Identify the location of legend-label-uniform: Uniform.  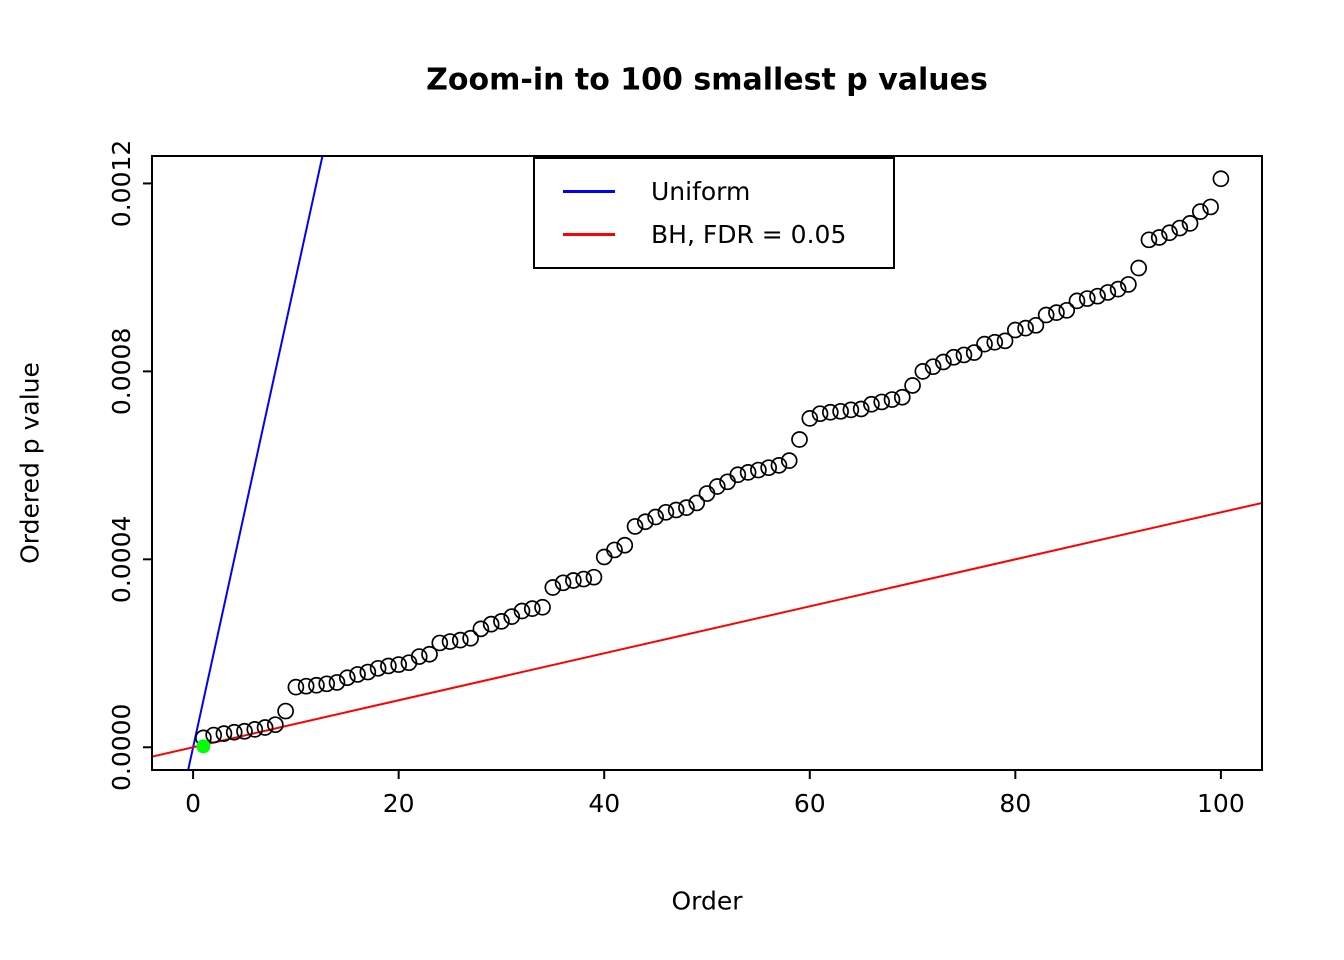
(701, 191).